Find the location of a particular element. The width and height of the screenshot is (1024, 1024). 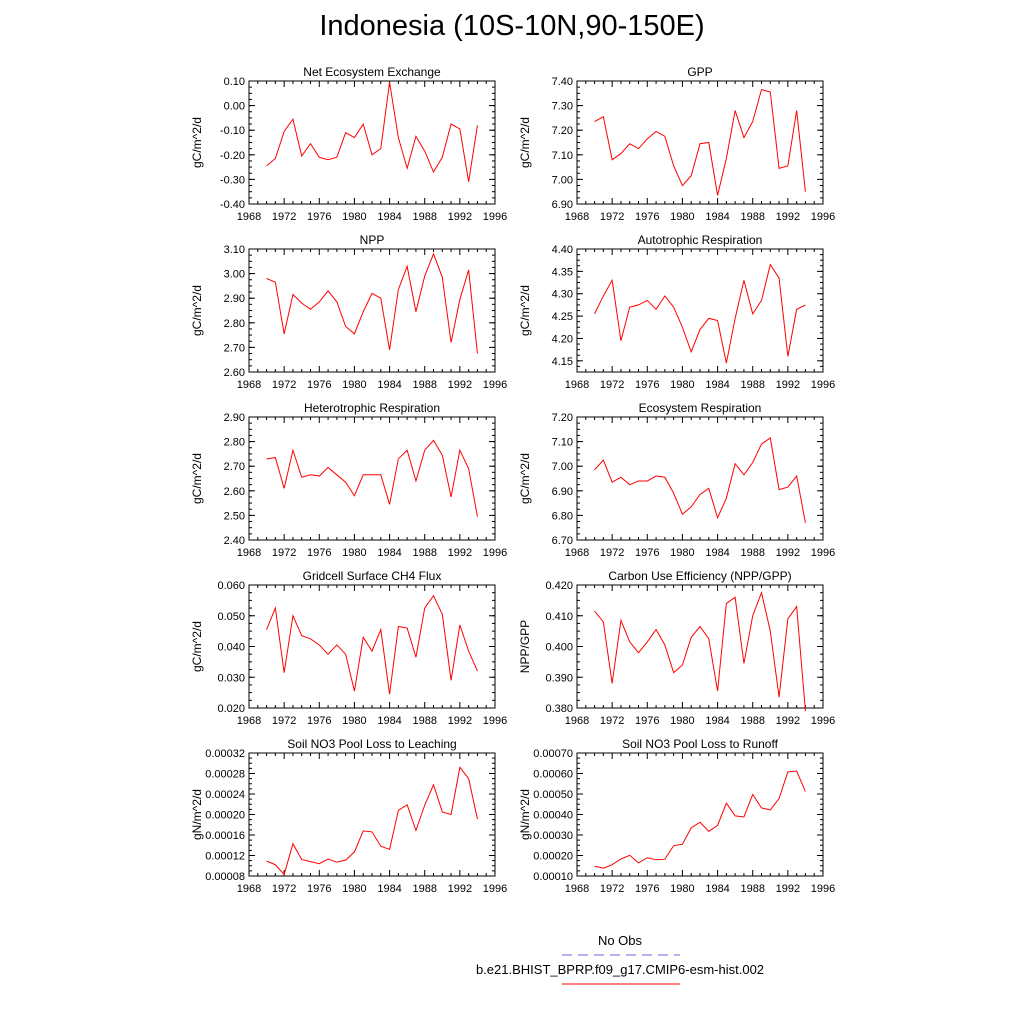

y-tick-label: 0.00016 is located at coordinates (225, 836).